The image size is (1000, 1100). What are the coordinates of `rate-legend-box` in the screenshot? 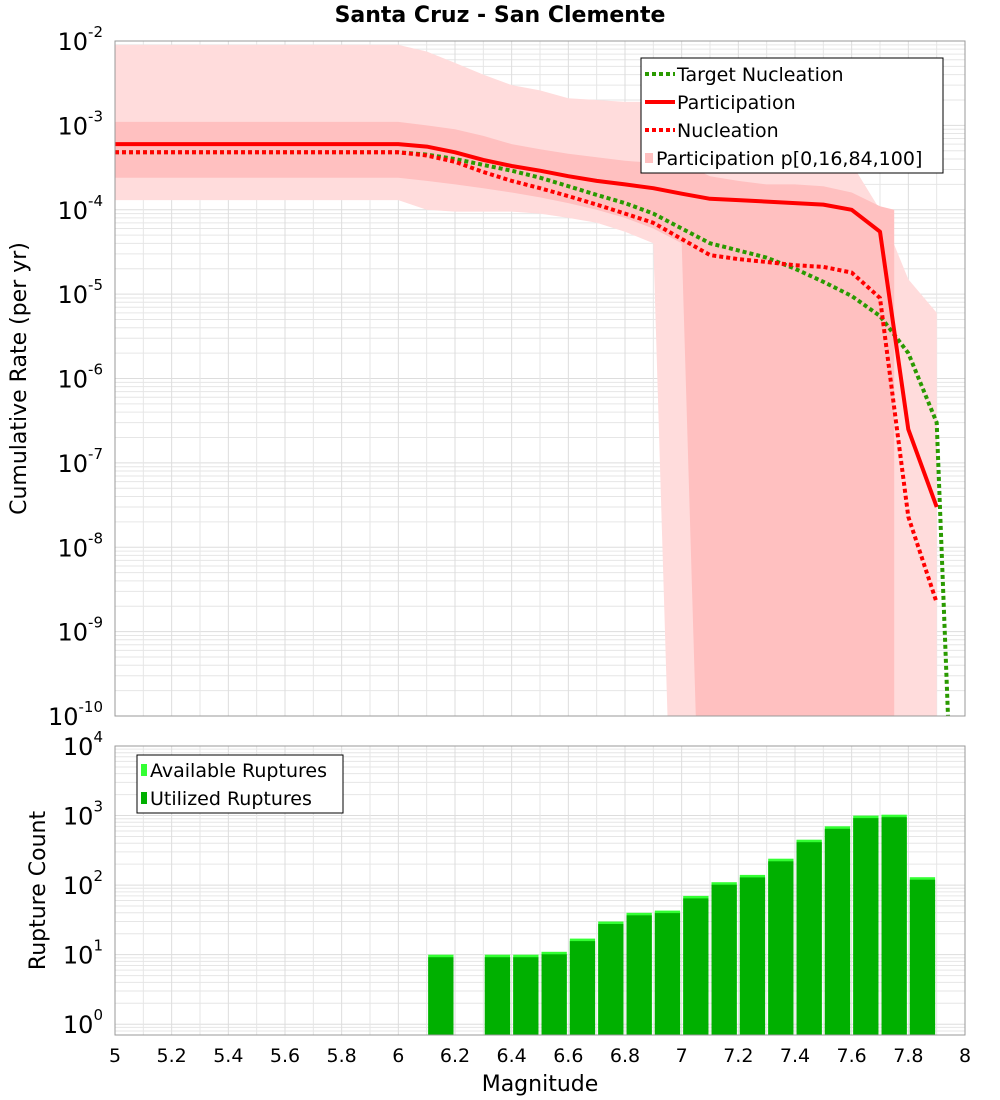 It's located at (792, 115).